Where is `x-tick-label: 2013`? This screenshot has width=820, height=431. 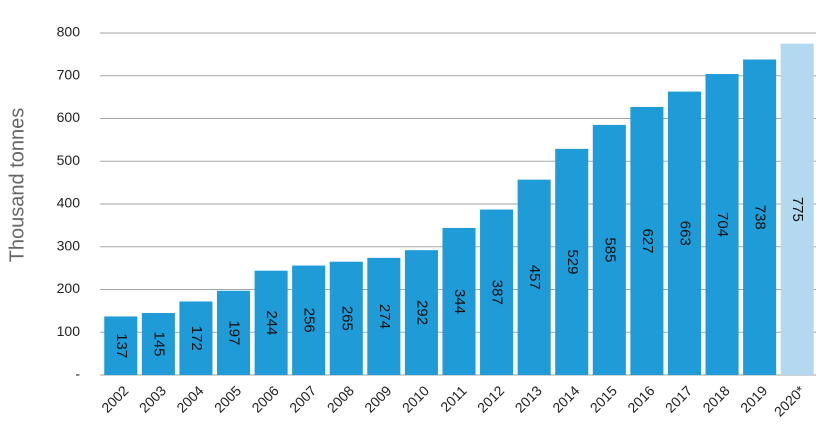
x-tick-label: 2013 is located at coordinates (528, 398).